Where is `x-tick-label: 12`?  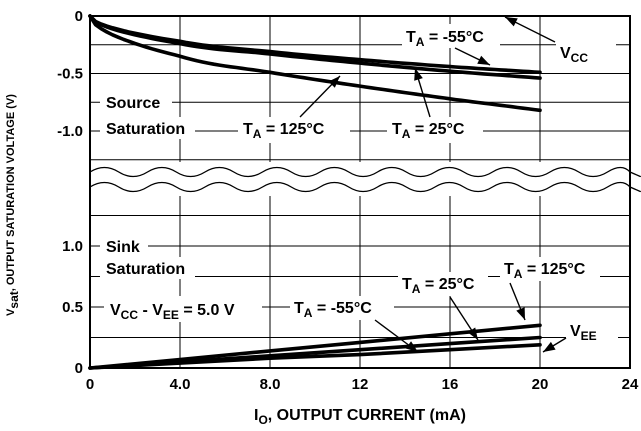
x-tick-label: 12 is located at coordinates (360, 384).